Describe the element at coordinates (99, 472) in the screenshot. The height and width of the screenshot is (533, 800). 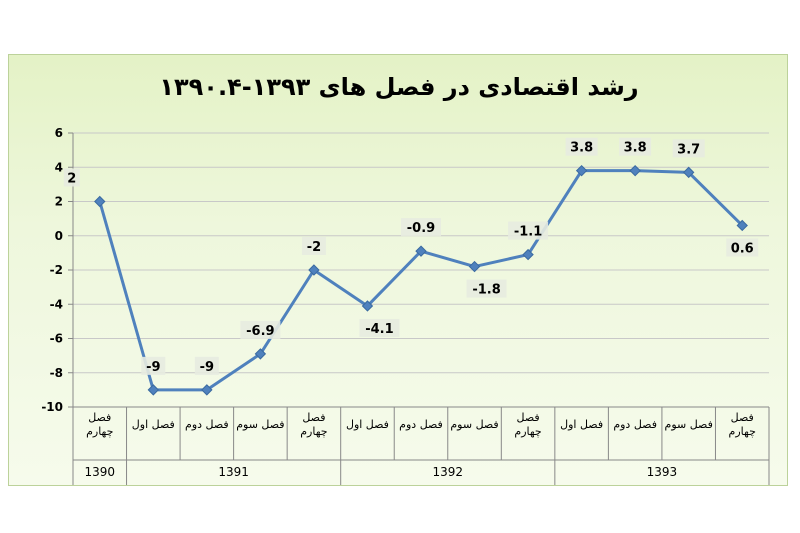
I see `x-group-label: 1390` at that location.